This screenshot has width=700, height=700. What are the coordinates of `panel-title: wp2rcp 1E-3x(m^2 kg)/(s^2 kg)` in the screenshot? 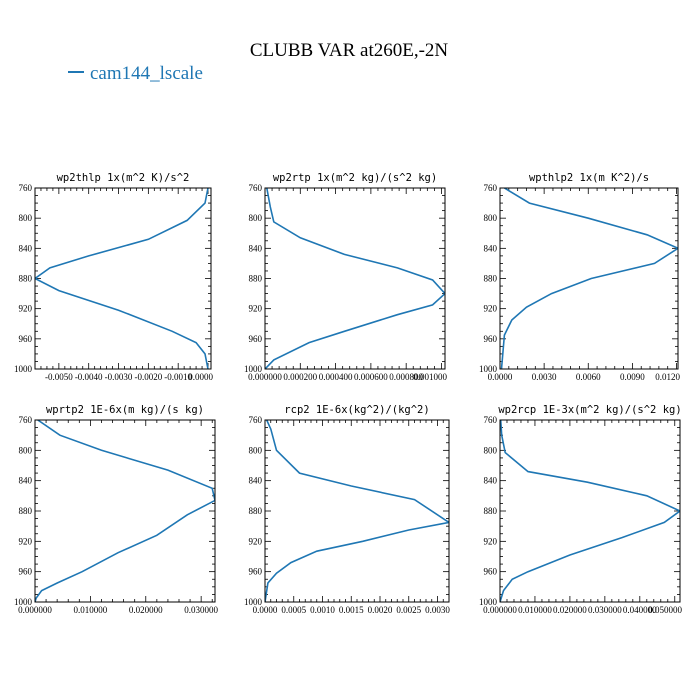 It's located at (589, 410).